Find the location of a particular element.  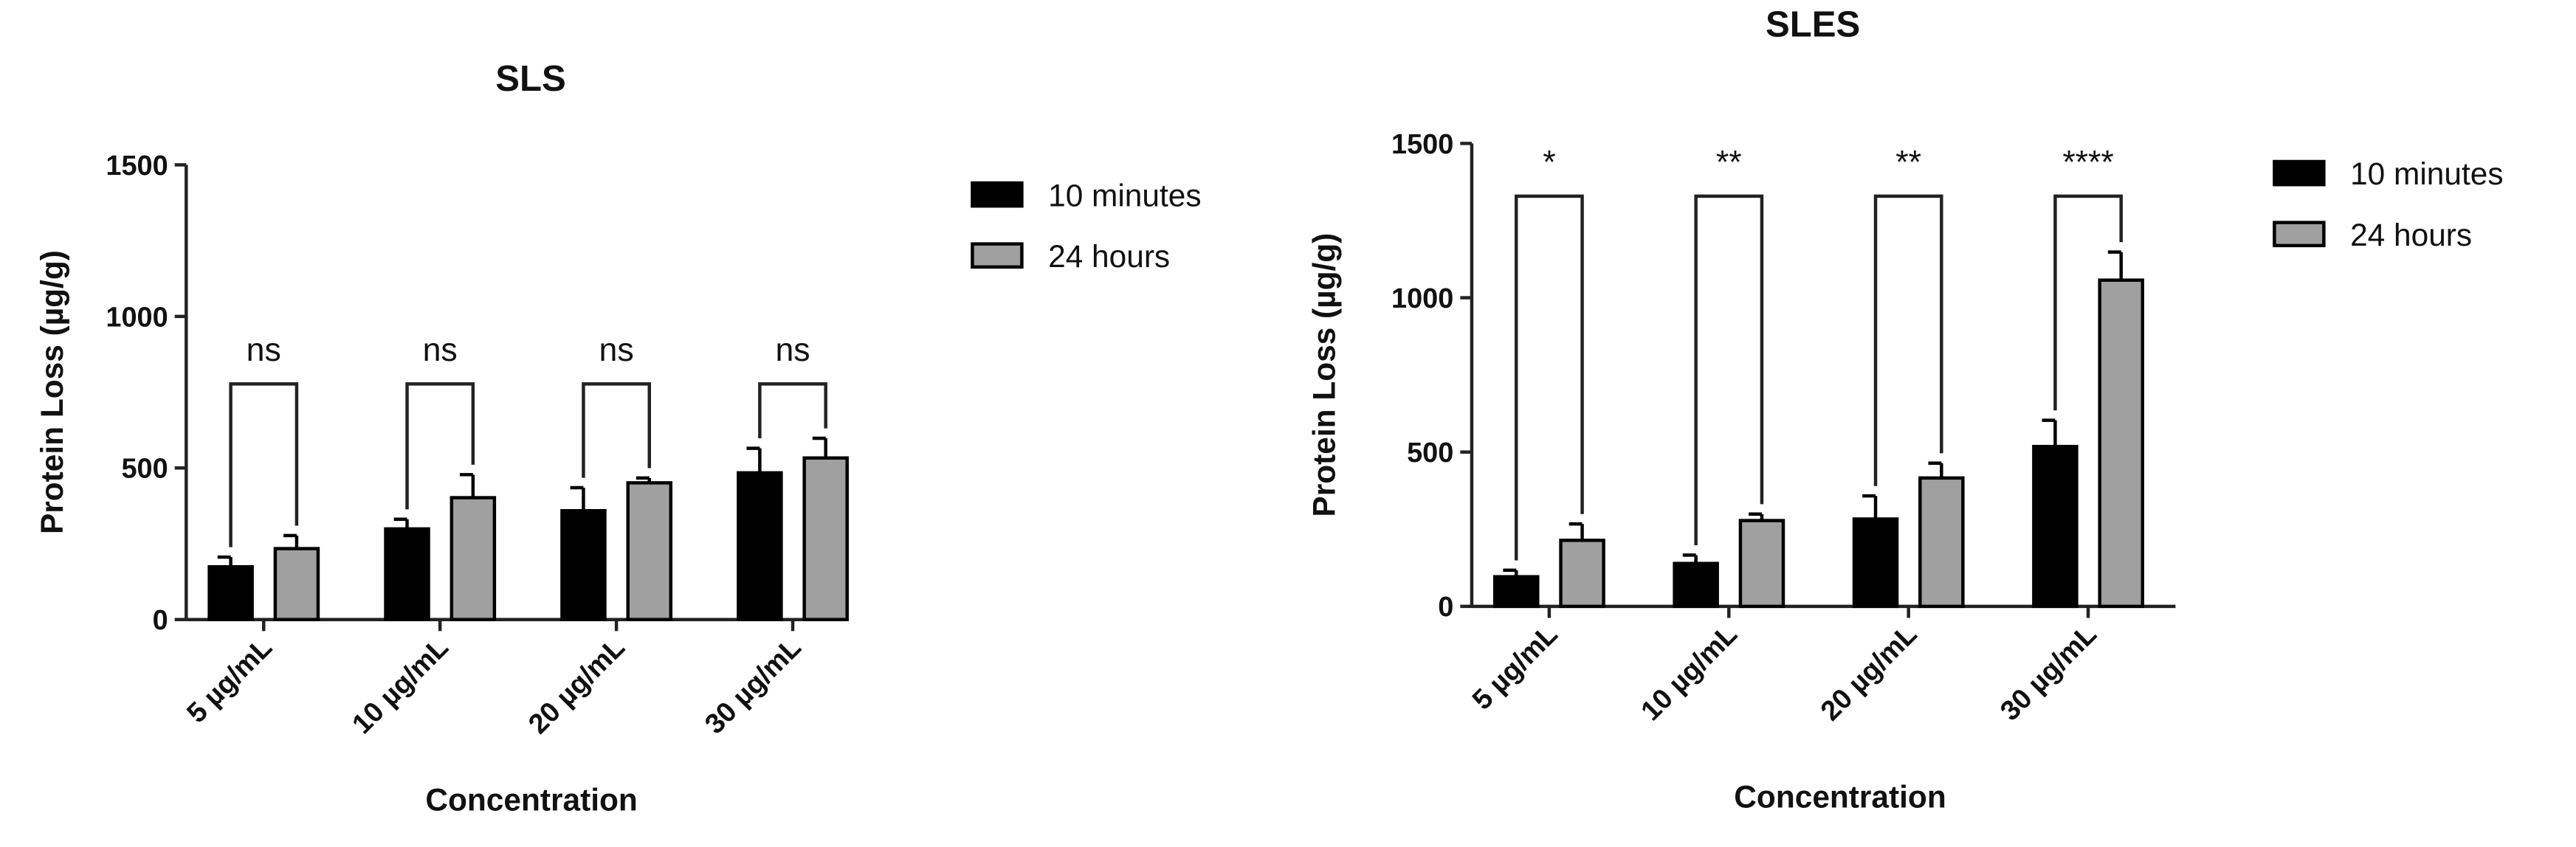

significance-label: * is located at coordinates (1549, 163).